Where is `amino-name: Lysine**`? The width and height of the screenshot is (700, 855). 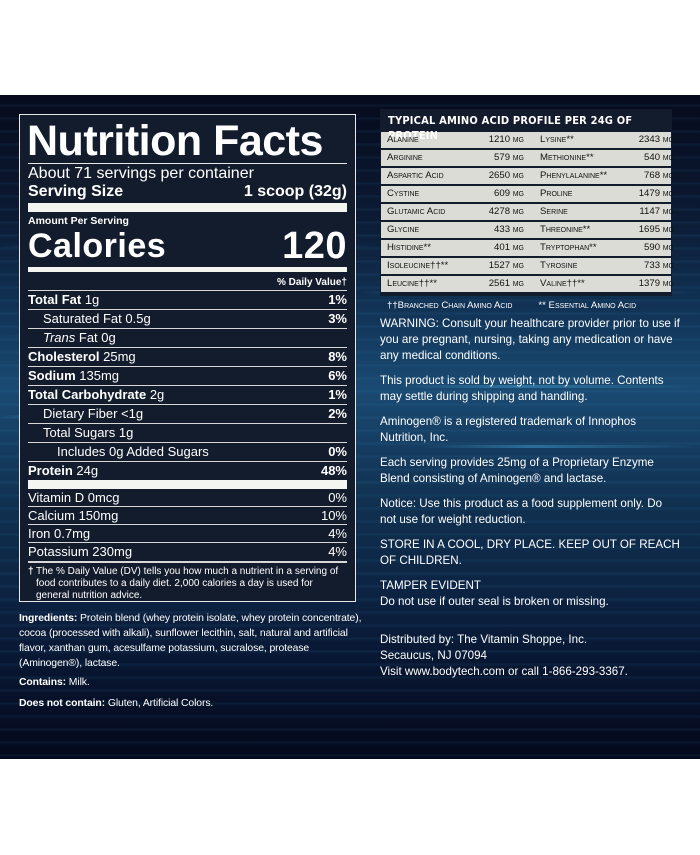 amino-name: Lysine** is located at coordinates (557, 139).